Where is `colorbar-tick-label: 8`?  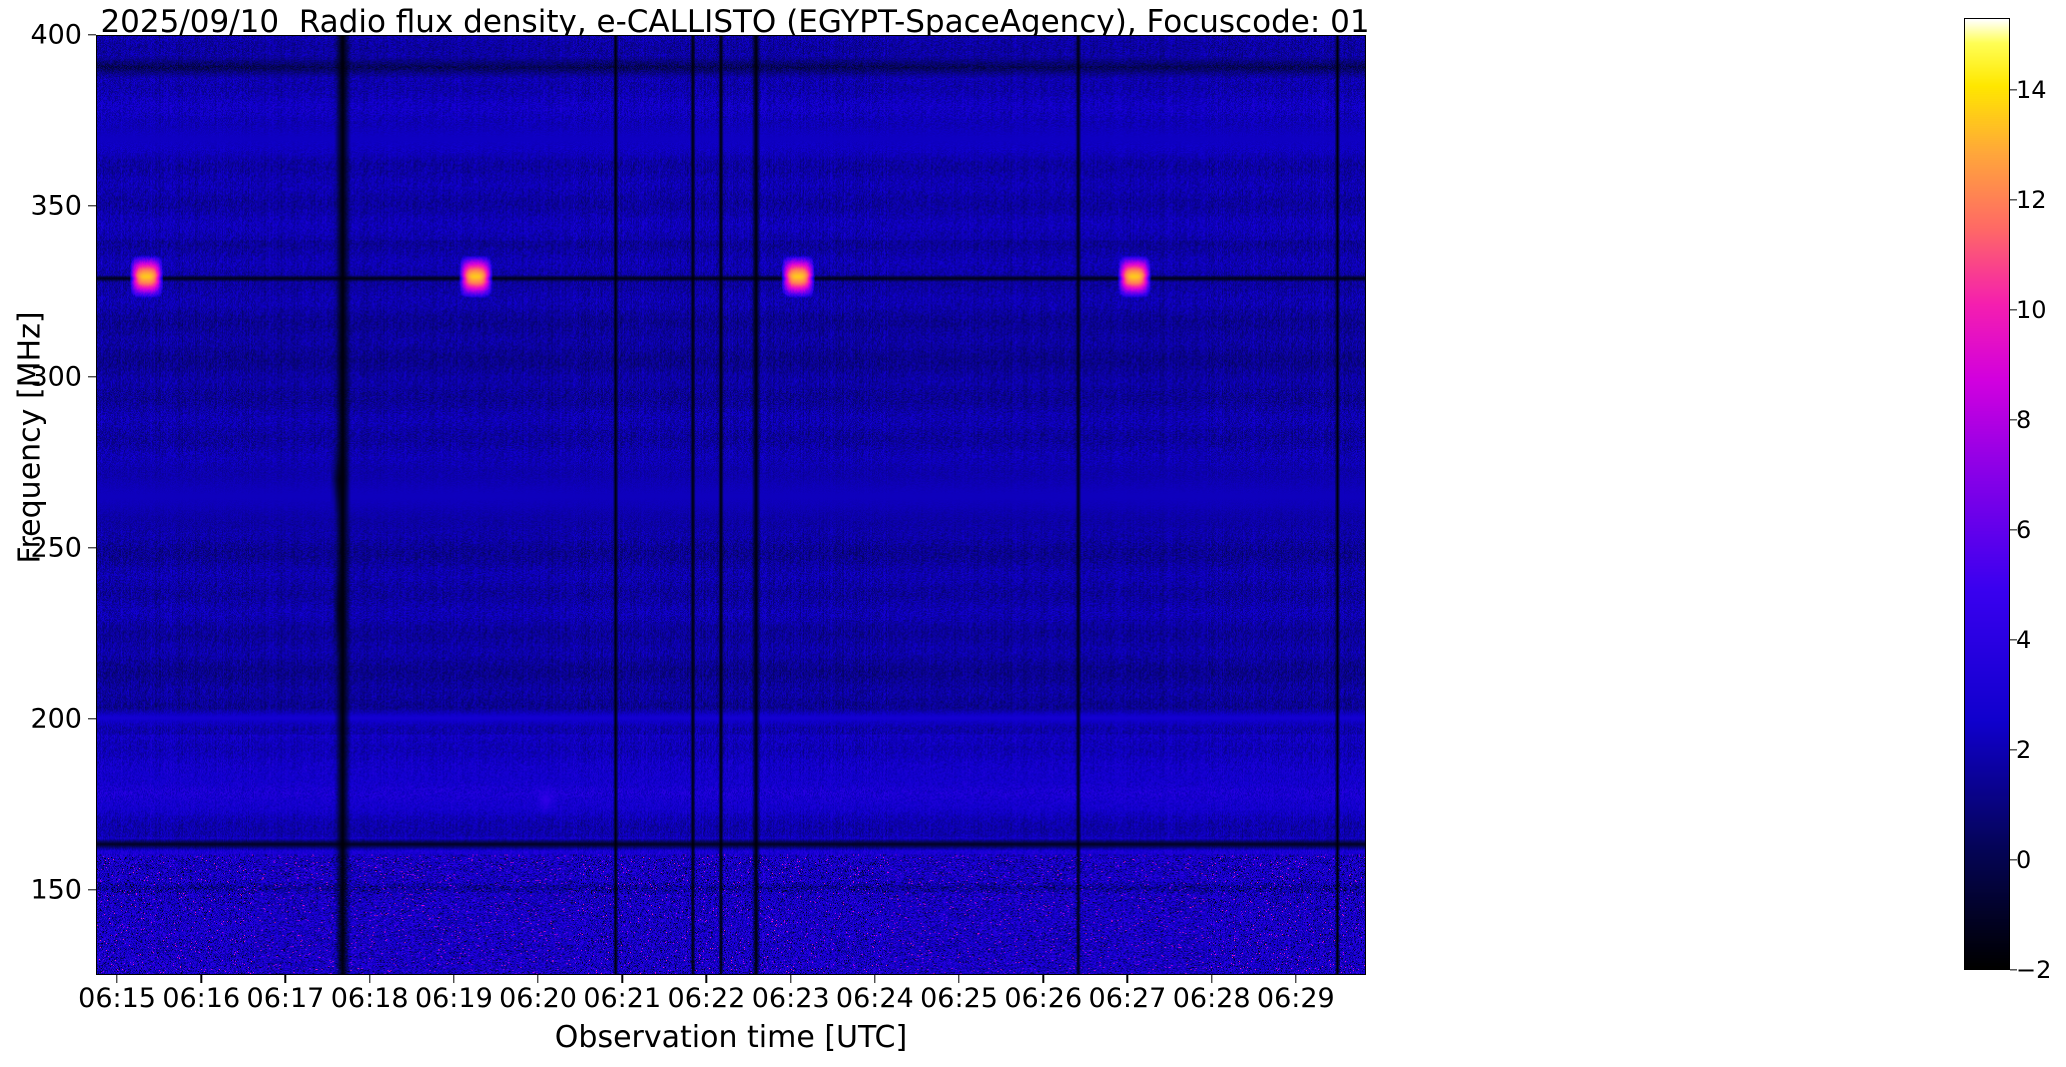 colorbar-tick-label: 8 is located at coordinates (2024, 419).